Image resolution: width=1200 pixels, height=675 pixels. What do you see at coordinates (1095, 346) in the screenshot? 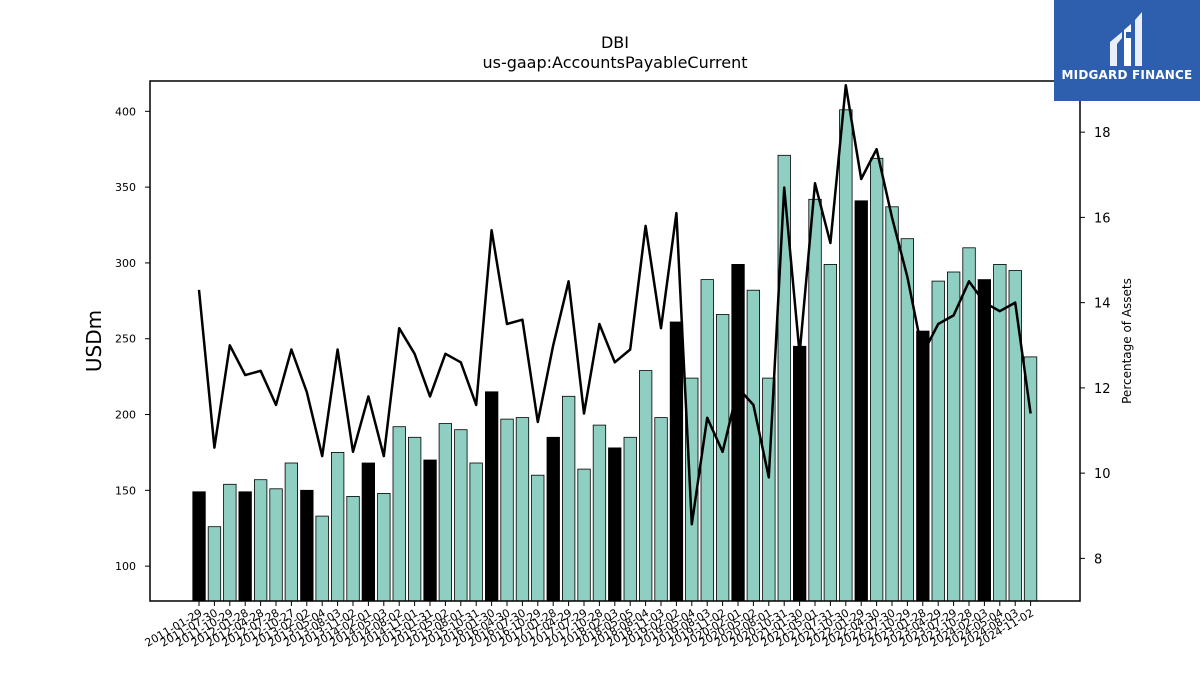
I see `y2-axis: 8 10 12 14 16 18` at bounding box center [1095, 346].